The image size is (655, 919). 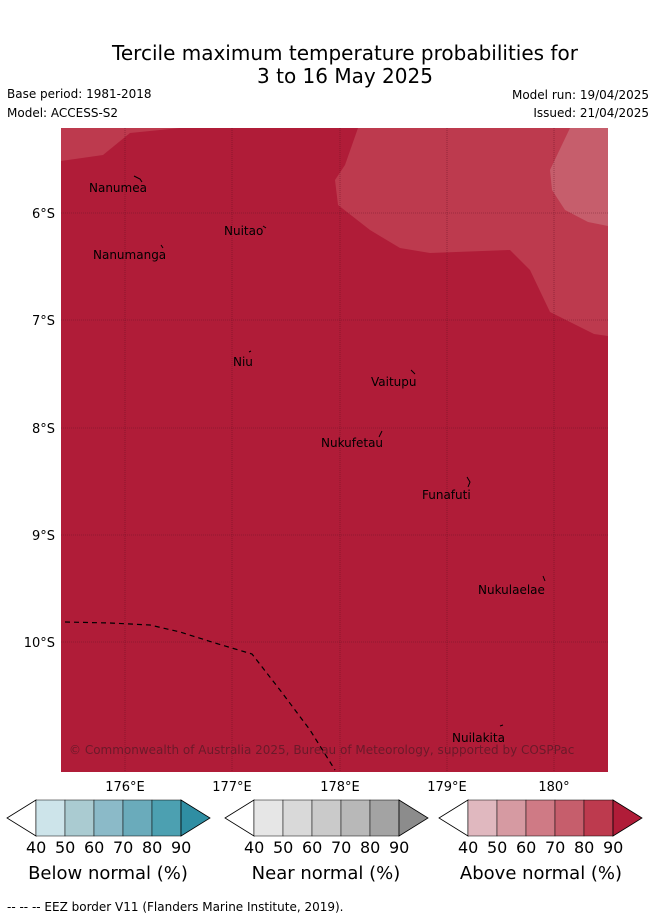 I want to click on lon-label-180: 180°, so click(x=553, y=787).